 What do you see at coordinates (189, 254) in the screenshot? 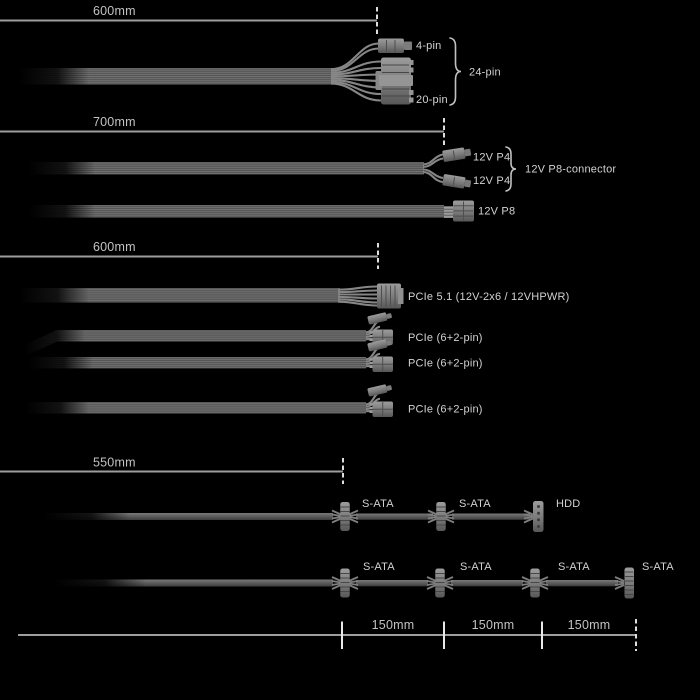
I see `measurement-pcie-600mm: 600mm` at bounding box center [189, 254].